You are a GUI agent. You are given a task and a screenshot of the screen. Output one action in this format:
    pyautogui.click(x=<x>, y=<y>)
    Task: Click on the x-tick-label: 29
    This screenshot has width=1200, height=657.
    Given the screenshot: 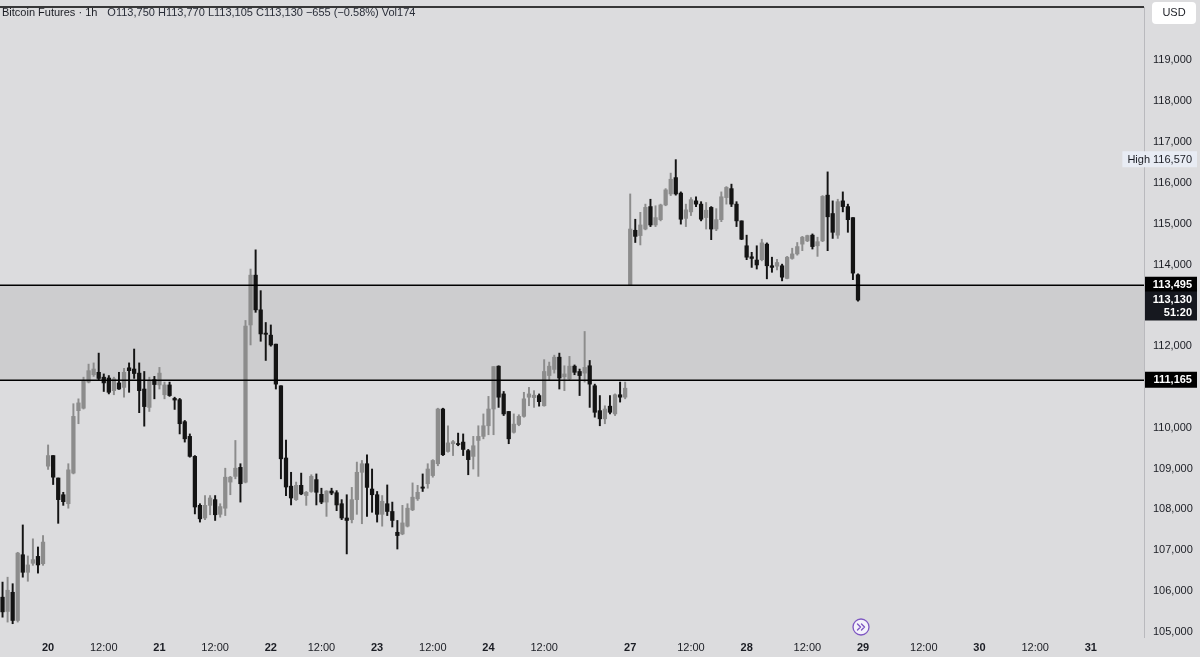 What is the action you would take?
    pyautogui.click(x=863, y=646)
    